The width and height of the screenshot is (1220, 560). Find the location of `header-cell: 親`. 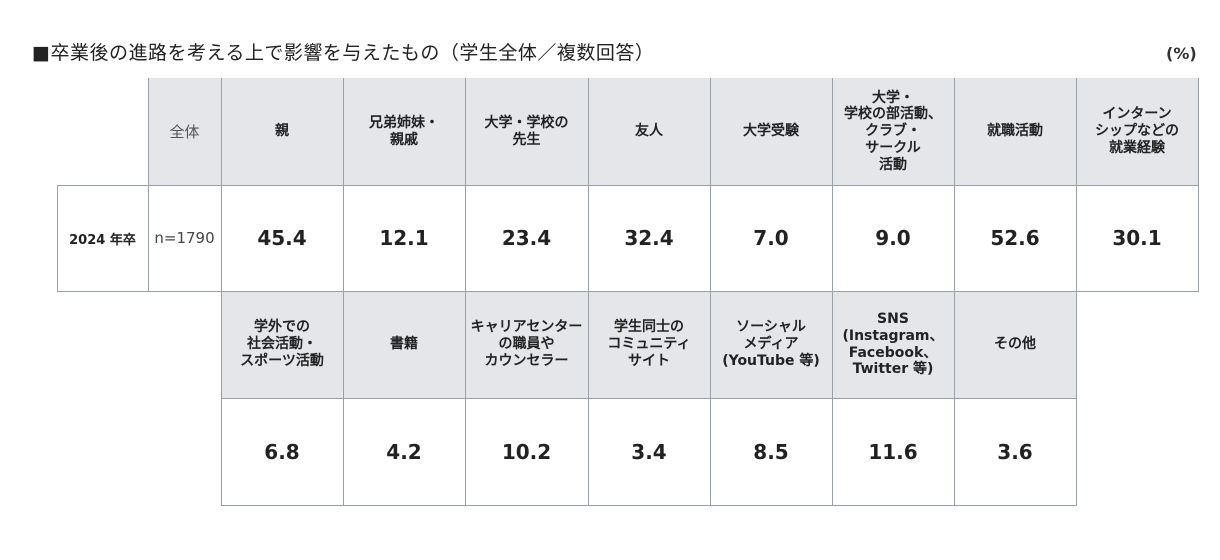

header-cell: 親 is located at coordinates (282, 131).